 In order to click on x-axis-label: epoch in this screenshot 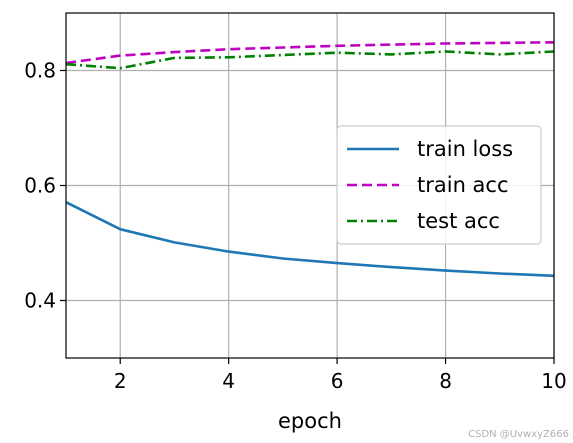, I will do `click(310, 421)`.